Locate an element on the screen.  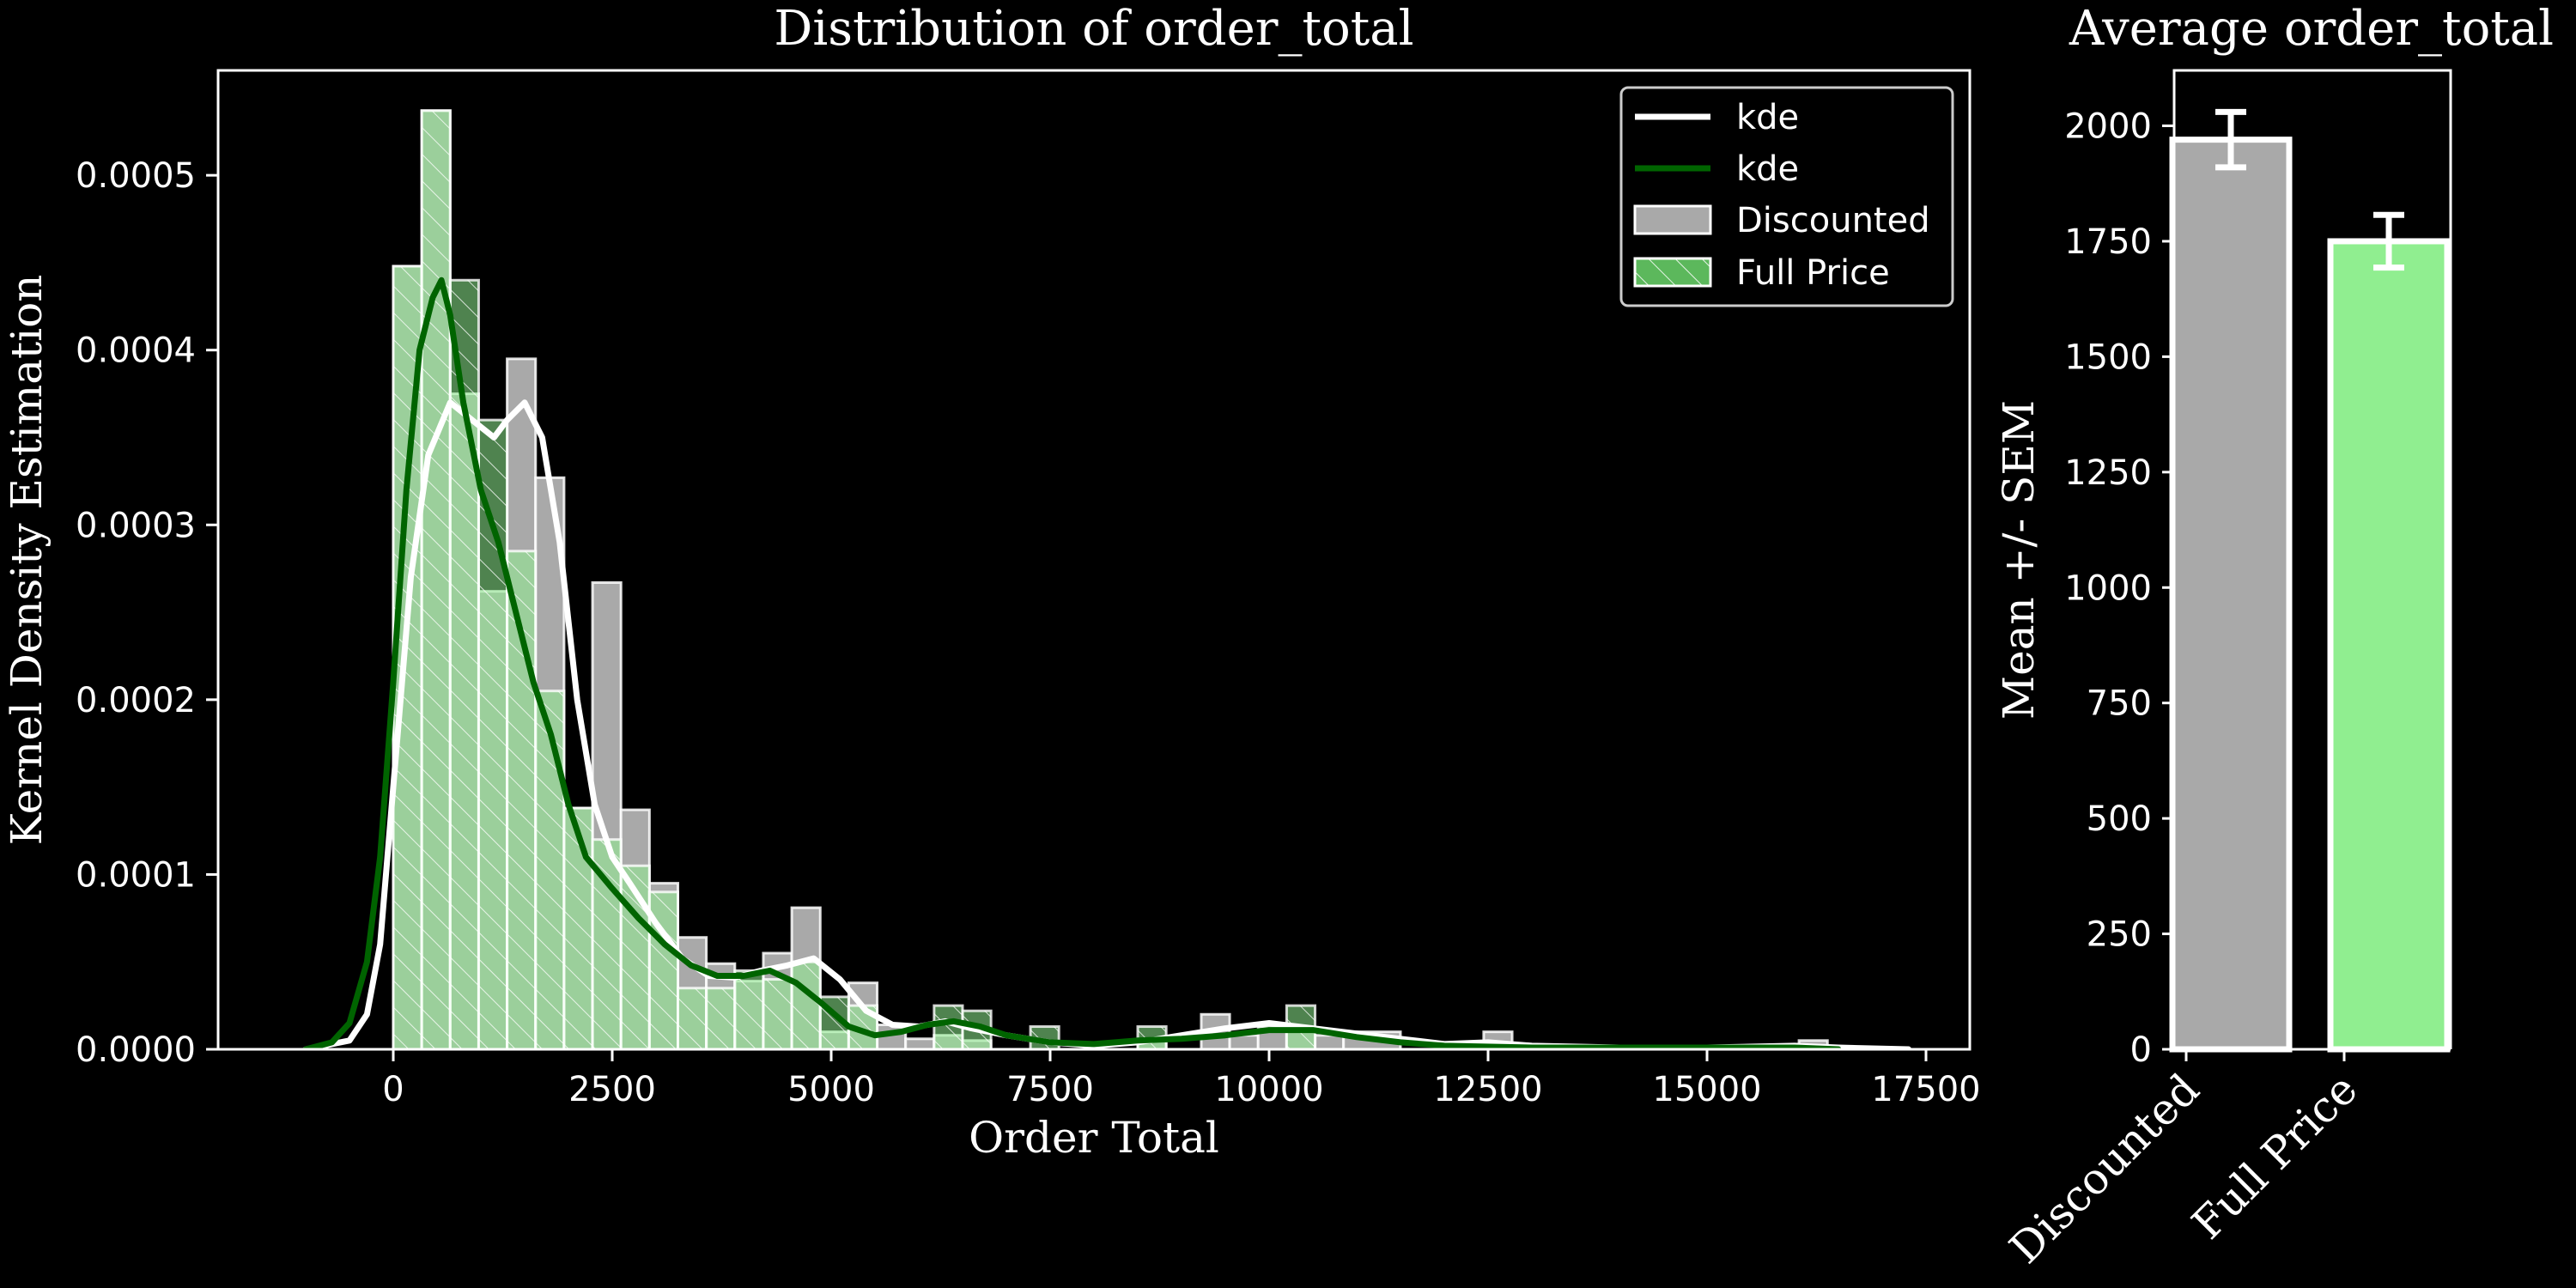
x-tick-label: 12500 is located at coordinates (1488, 1089).